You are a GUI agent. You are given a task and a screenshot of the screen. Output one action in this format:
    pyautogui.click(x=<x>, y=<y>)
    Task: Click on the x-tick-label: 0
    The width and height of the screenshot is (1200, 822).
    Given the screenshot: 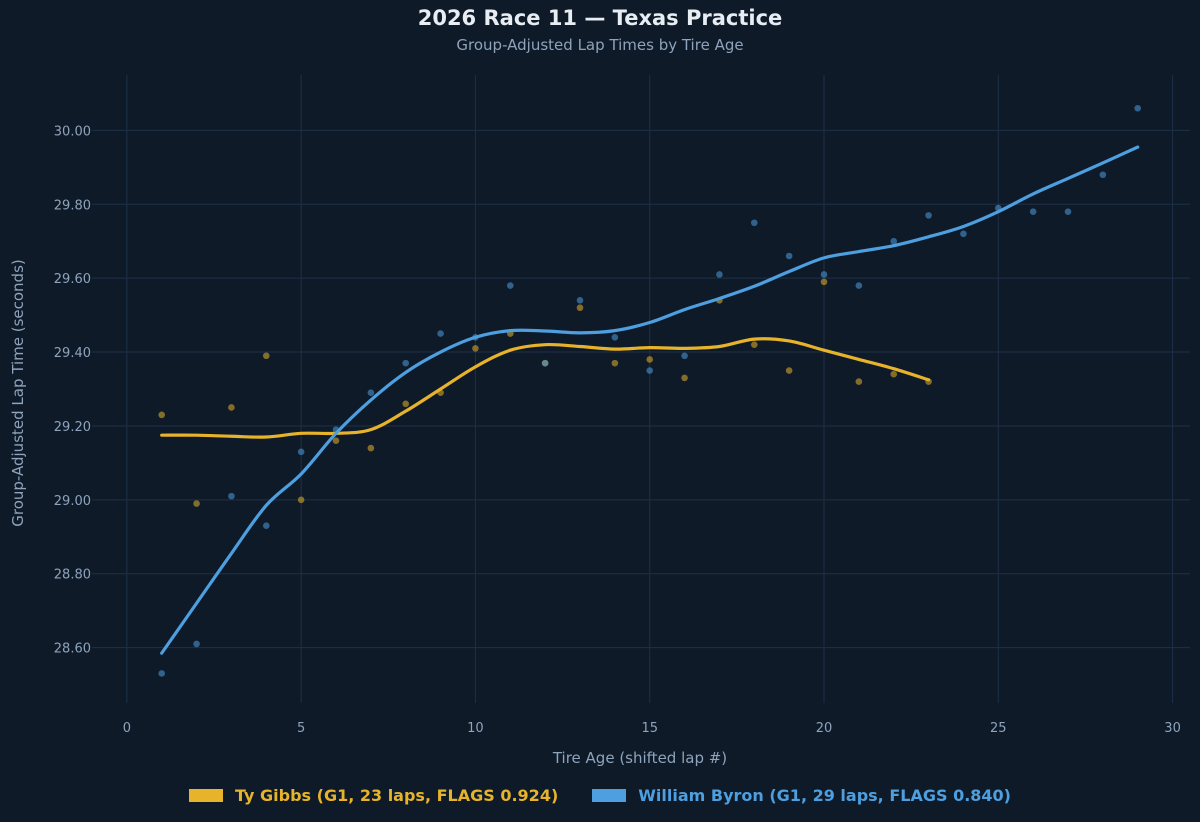 What is the action you would take?
    pyautogui.click(x=127, y=728)
    